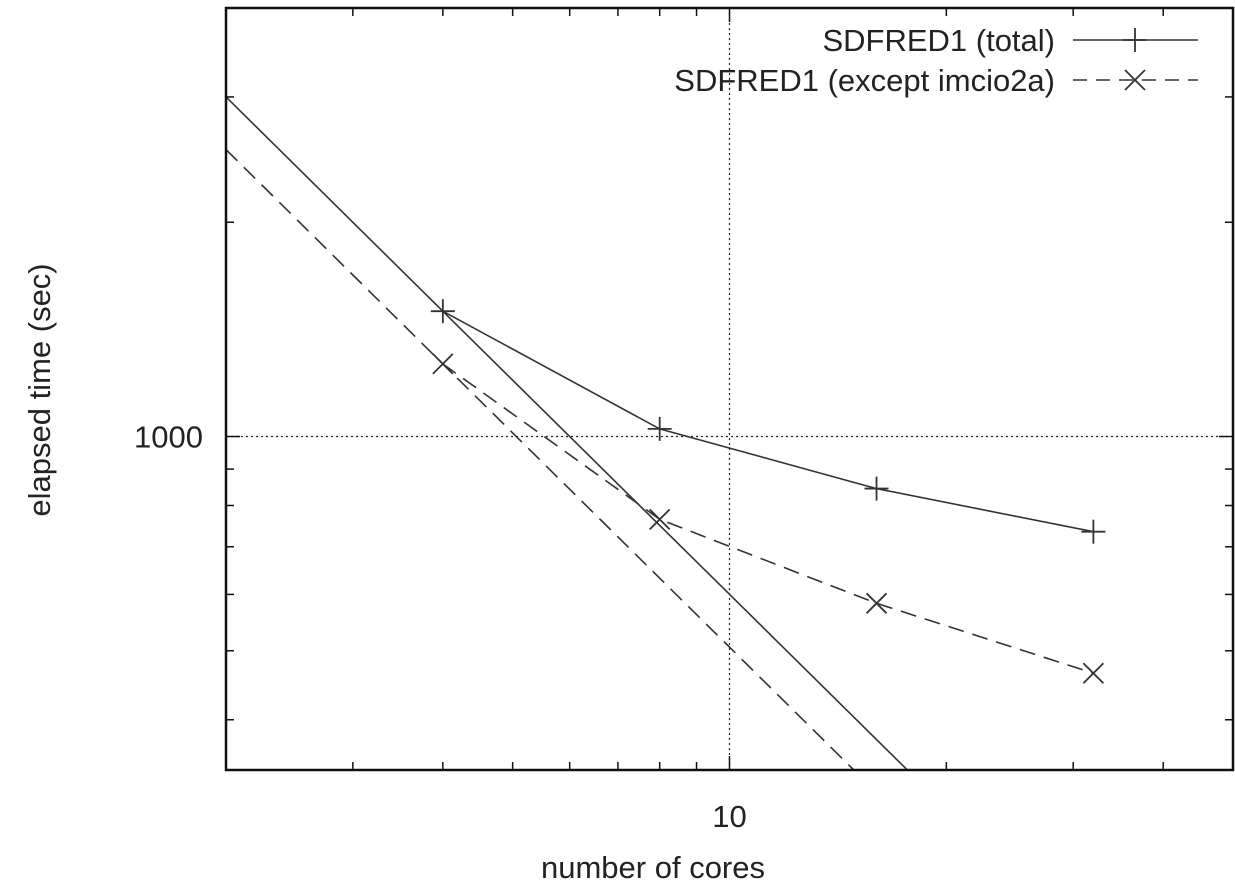 The width and height of the screenshot is (1235, 892). Describe the element at coordinates (936, 60) in the screenshot. I see `legend: SDFRED1 (total) SDFRED1 (except imcio2a)` at that location.